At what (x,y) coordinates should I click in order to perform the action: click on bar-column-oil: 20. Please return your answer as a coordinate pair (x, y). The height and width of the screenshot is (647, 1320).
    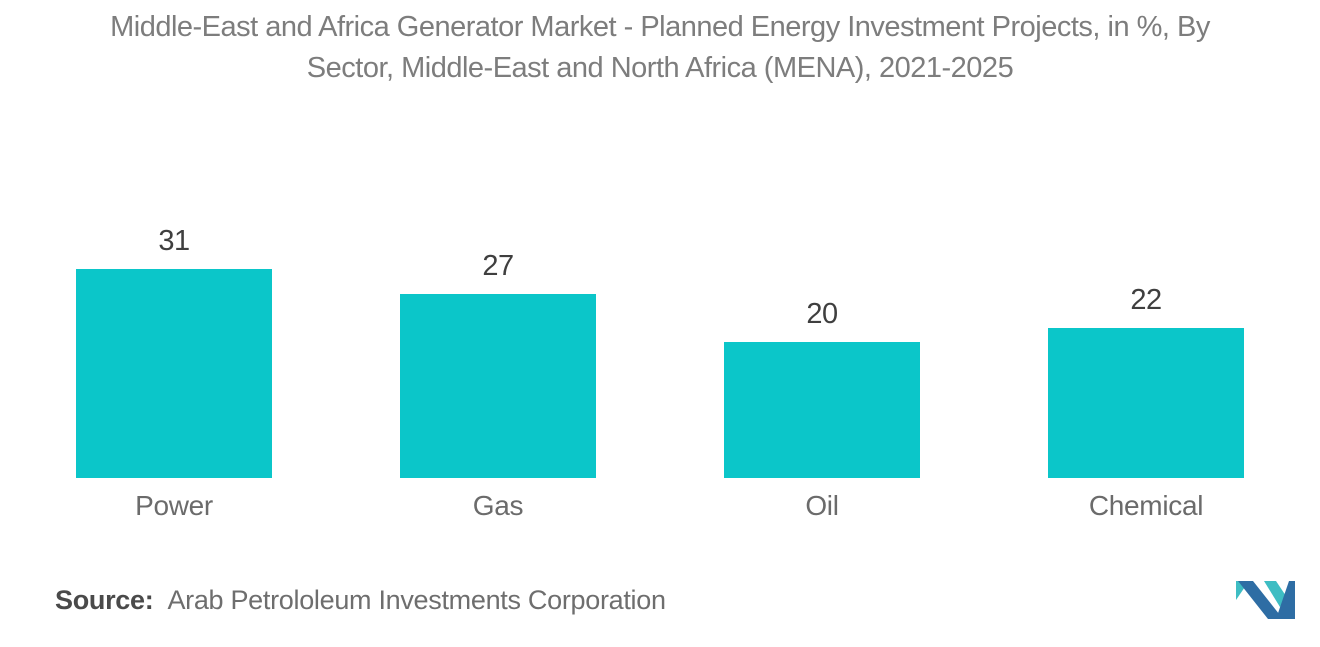
    Looking at the image, I should click on (822, 351).